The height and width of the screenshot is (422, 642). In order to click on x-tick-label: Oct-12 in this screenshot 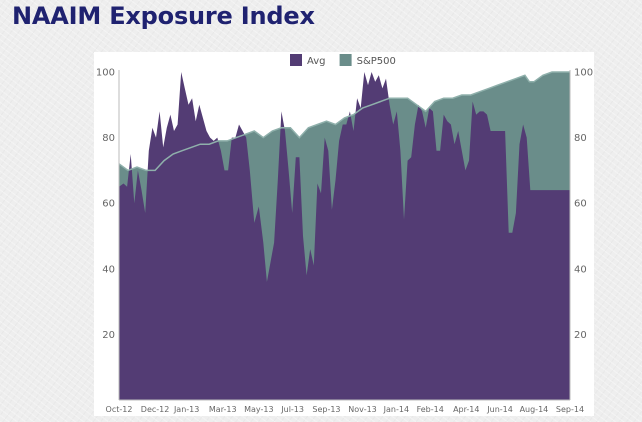, I will do `click(119, 409)`.